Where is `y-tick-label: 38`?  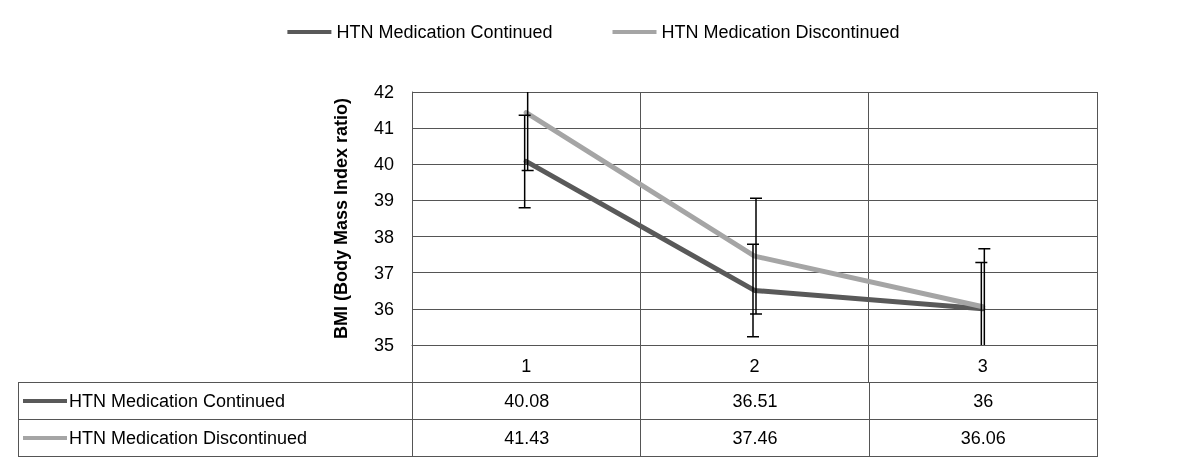
y-tick-label: 38 is located at coordinates (383, 236).